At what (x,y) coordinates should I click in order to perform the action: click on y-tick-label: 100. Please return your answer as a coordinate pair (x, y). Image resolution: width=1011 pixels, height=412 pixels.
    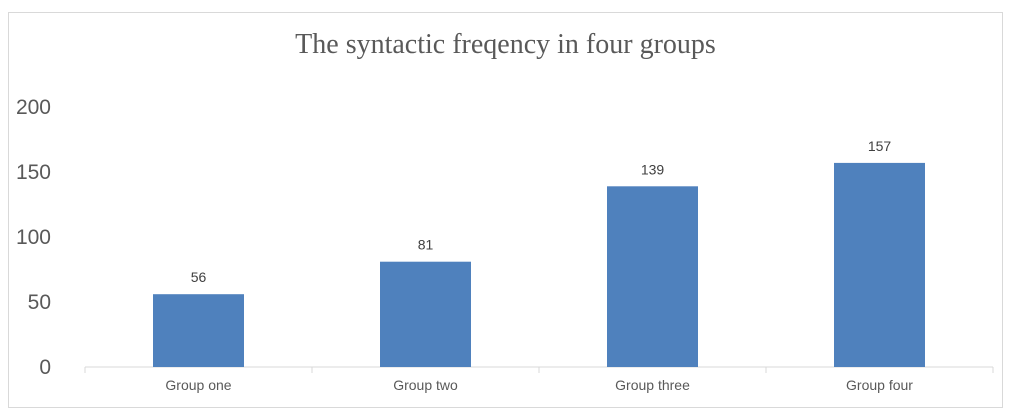
    Looking at the image, I should click on (33, 237).